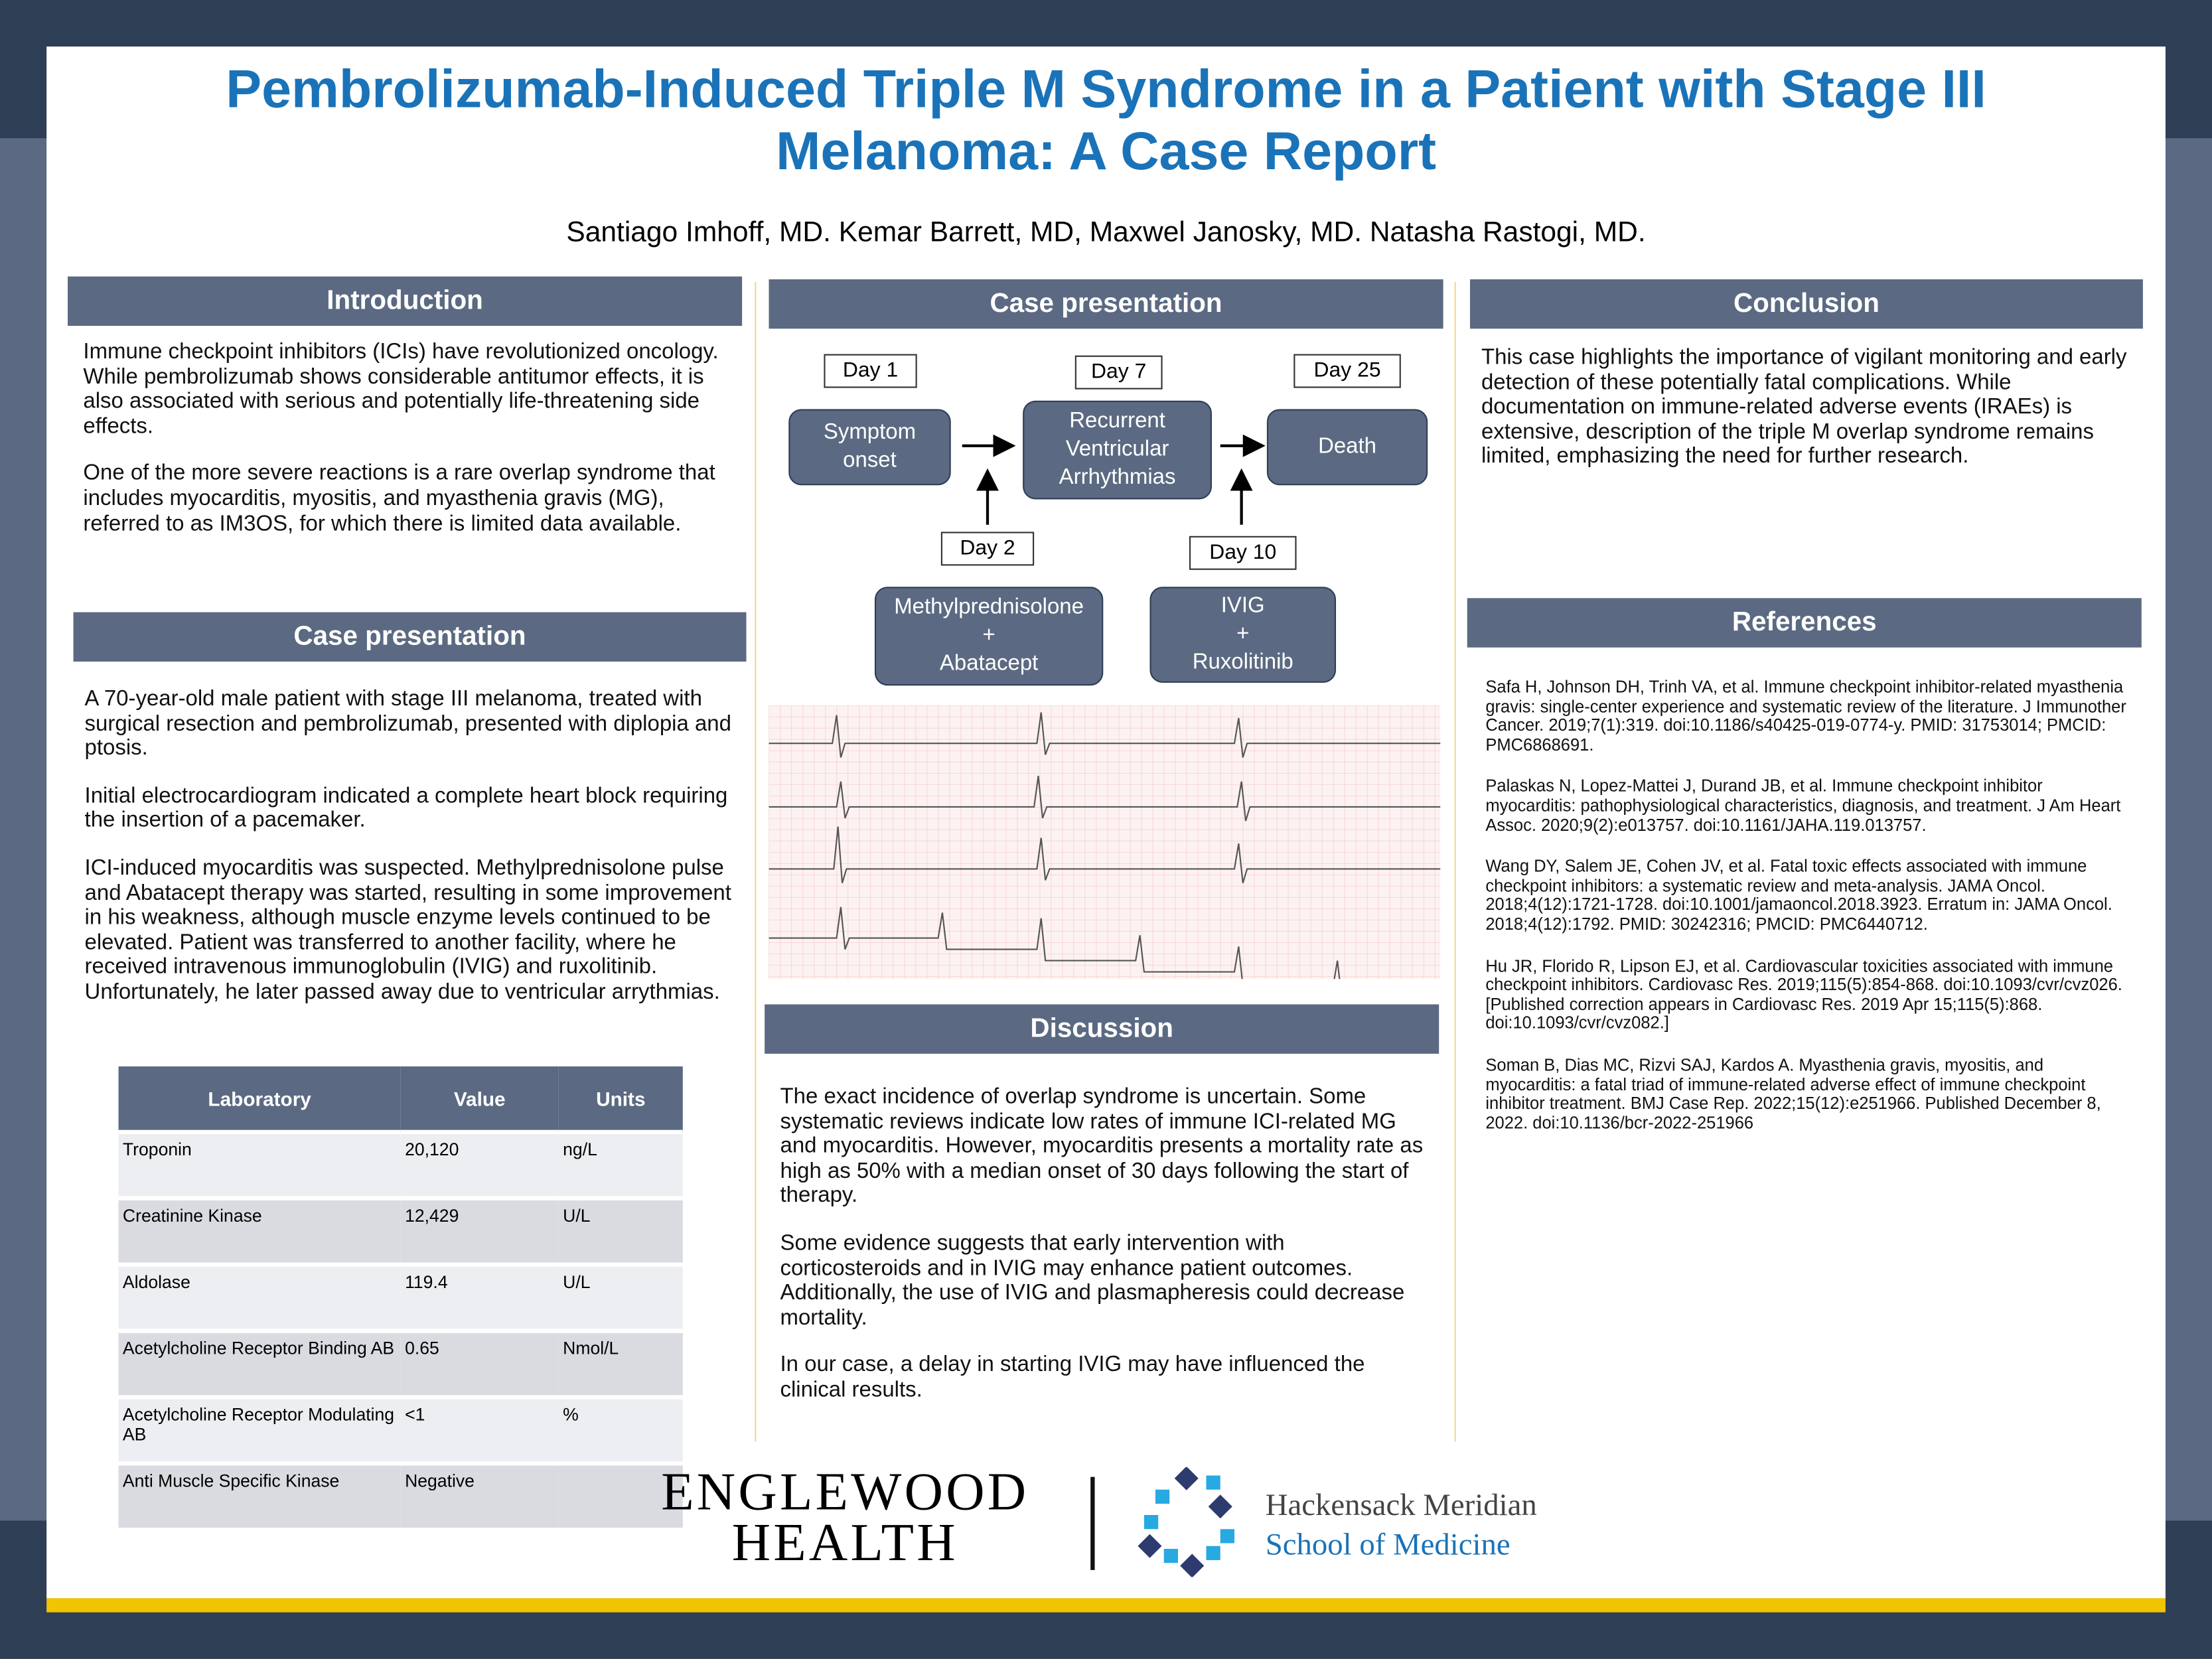 Image resolution: width=2212 pixels, height=1659 pixels. Describe the element at coordinates (621, 1494) in the screenshot. I see `table-cell` at that location.